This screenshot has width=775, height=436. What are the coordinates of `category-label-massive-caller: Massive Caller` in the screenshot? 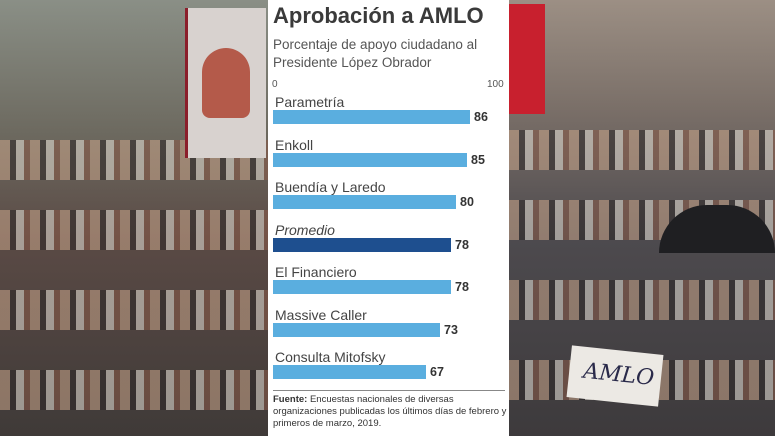 It's located at (321, 314).